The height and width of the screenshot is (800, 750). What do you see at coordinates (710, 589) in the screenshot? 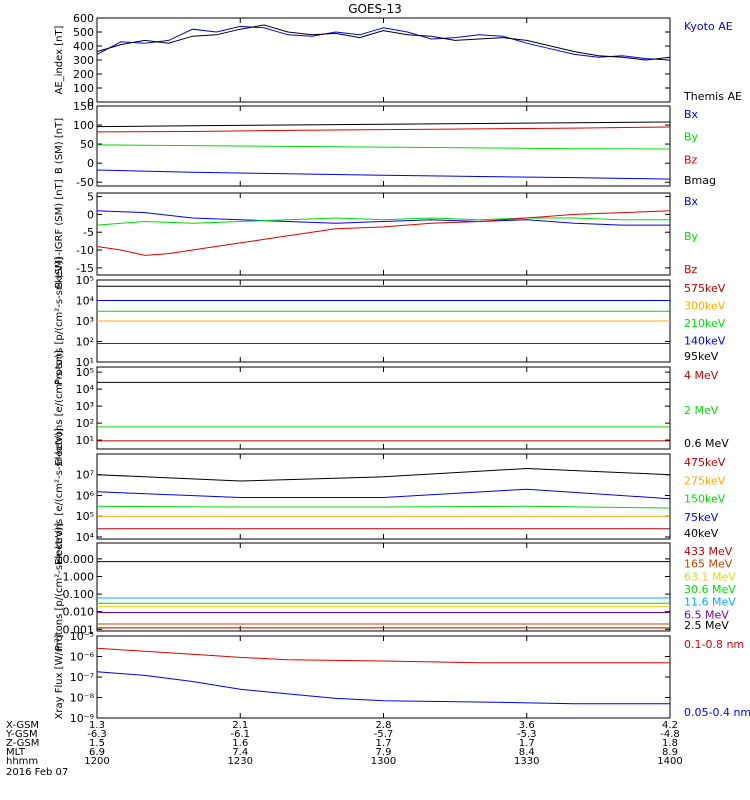
I see `legend-entry: 30.6 MeV` at bounding box center [710, 589].